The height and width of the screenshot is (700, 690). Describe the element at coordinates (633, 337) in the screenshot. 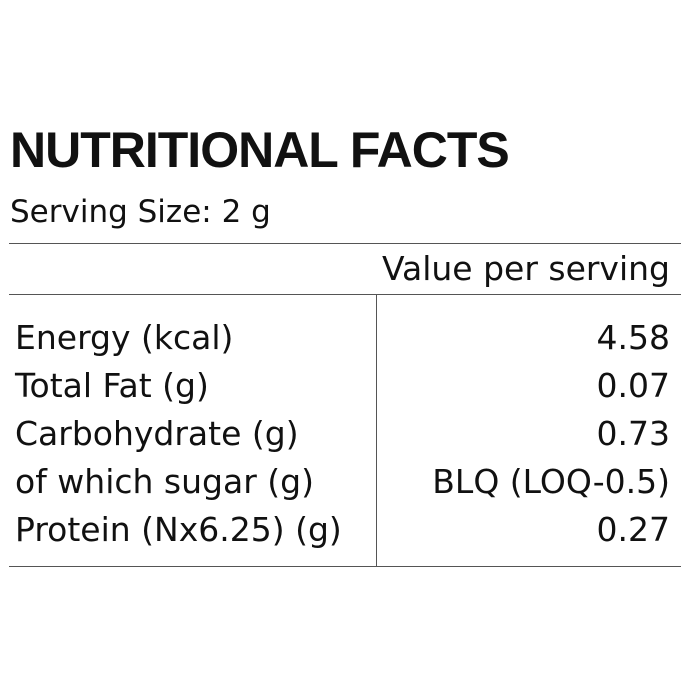

I see `nutrient-value: 4.58` at that location.